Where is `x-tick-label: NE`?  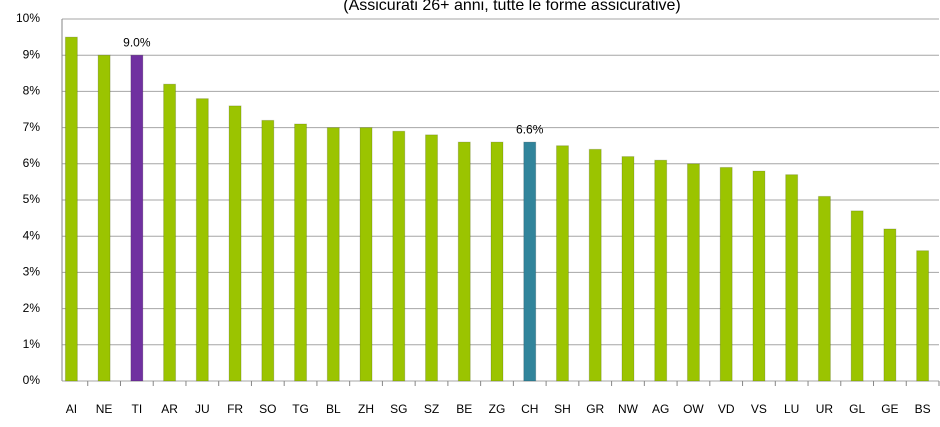 x-tick-label: NE is located at coordinates (104, 409).